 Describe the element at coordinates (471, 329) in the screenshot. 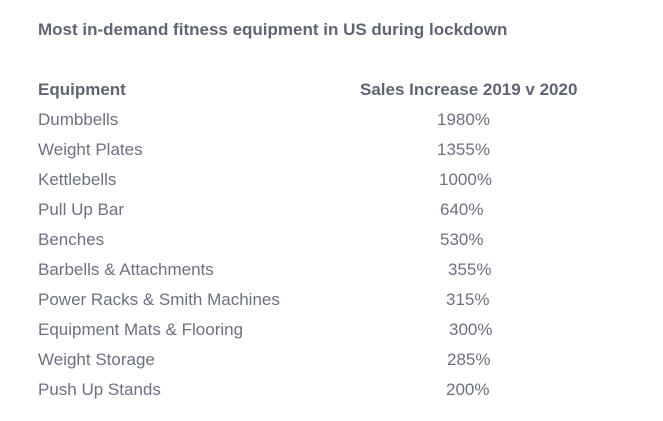

I see `sales-increase-value: 300%` at that location.